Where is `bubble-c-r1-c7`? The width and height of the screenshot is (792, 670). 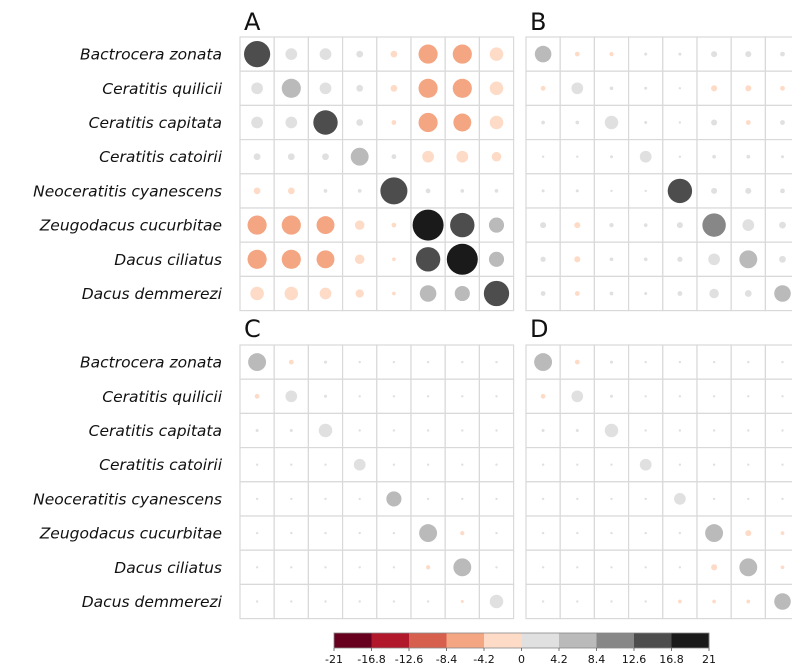
bubble-c-r1-c7 is located at coordinates (496, 396).